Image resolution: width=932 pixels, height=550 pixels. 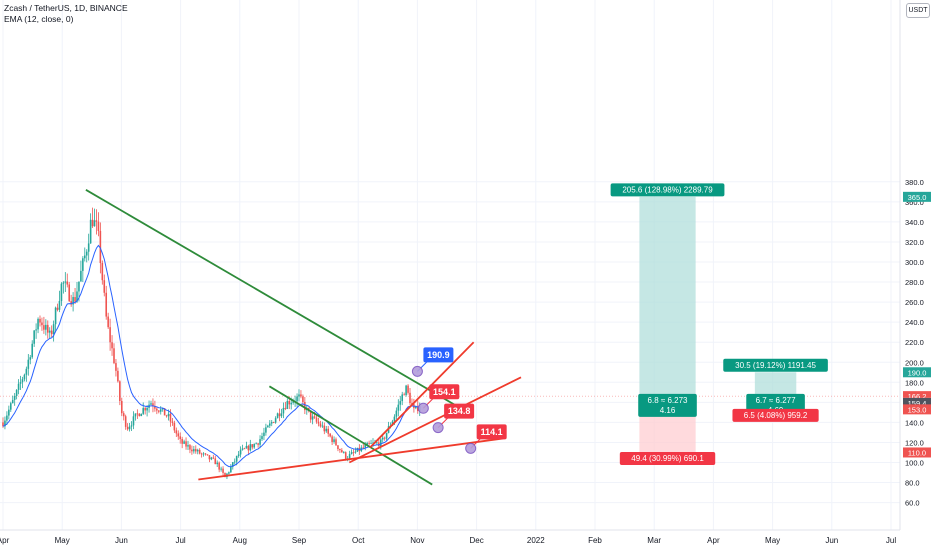 I want to click on target-zone, so click(x=667, y=299).